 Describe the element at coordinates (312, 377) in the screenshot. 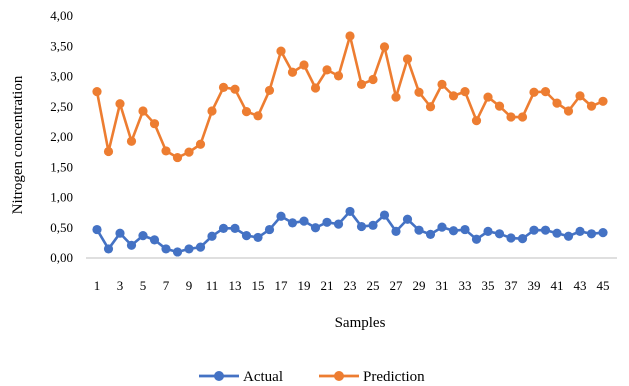

I see `legend: Actual Prediction` at that location.